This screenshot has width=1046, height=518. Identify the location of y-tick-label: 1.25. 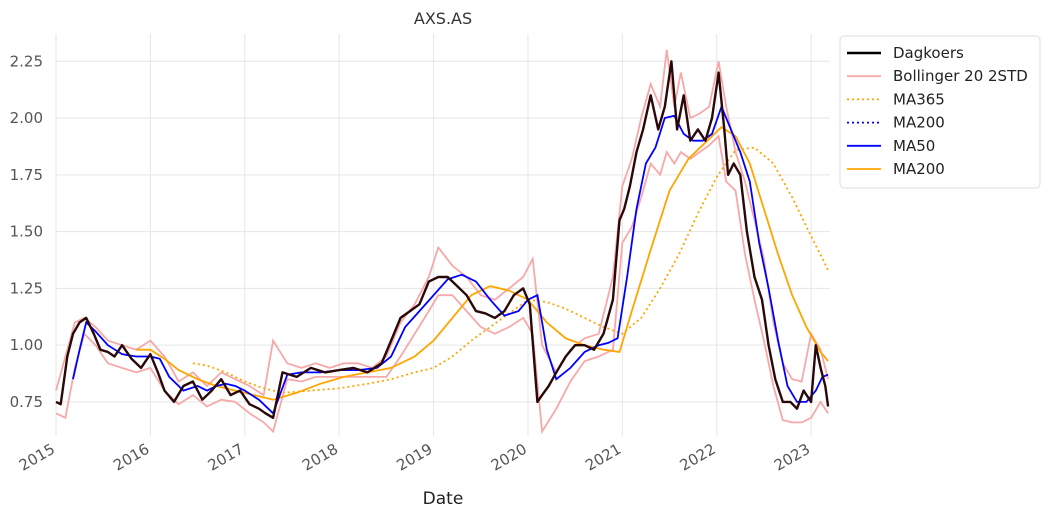
(26, 288).